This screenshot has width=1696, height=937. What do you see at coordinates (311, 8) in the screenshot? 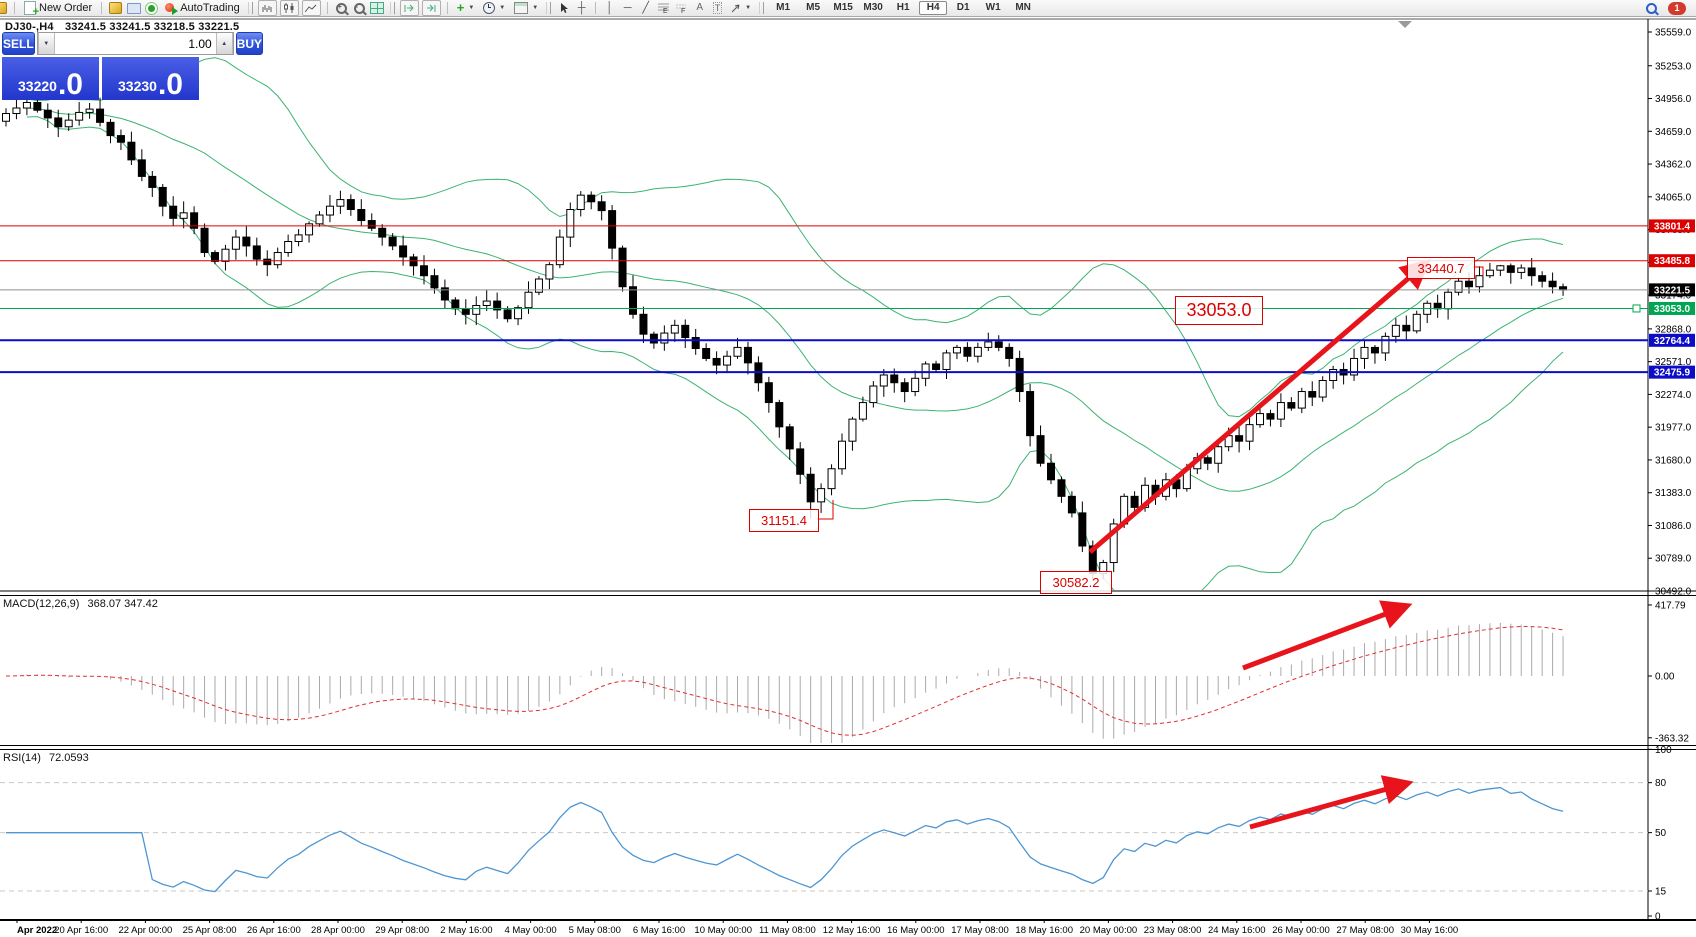
I see `line-chart-icon` at bounding box center [311, 8].